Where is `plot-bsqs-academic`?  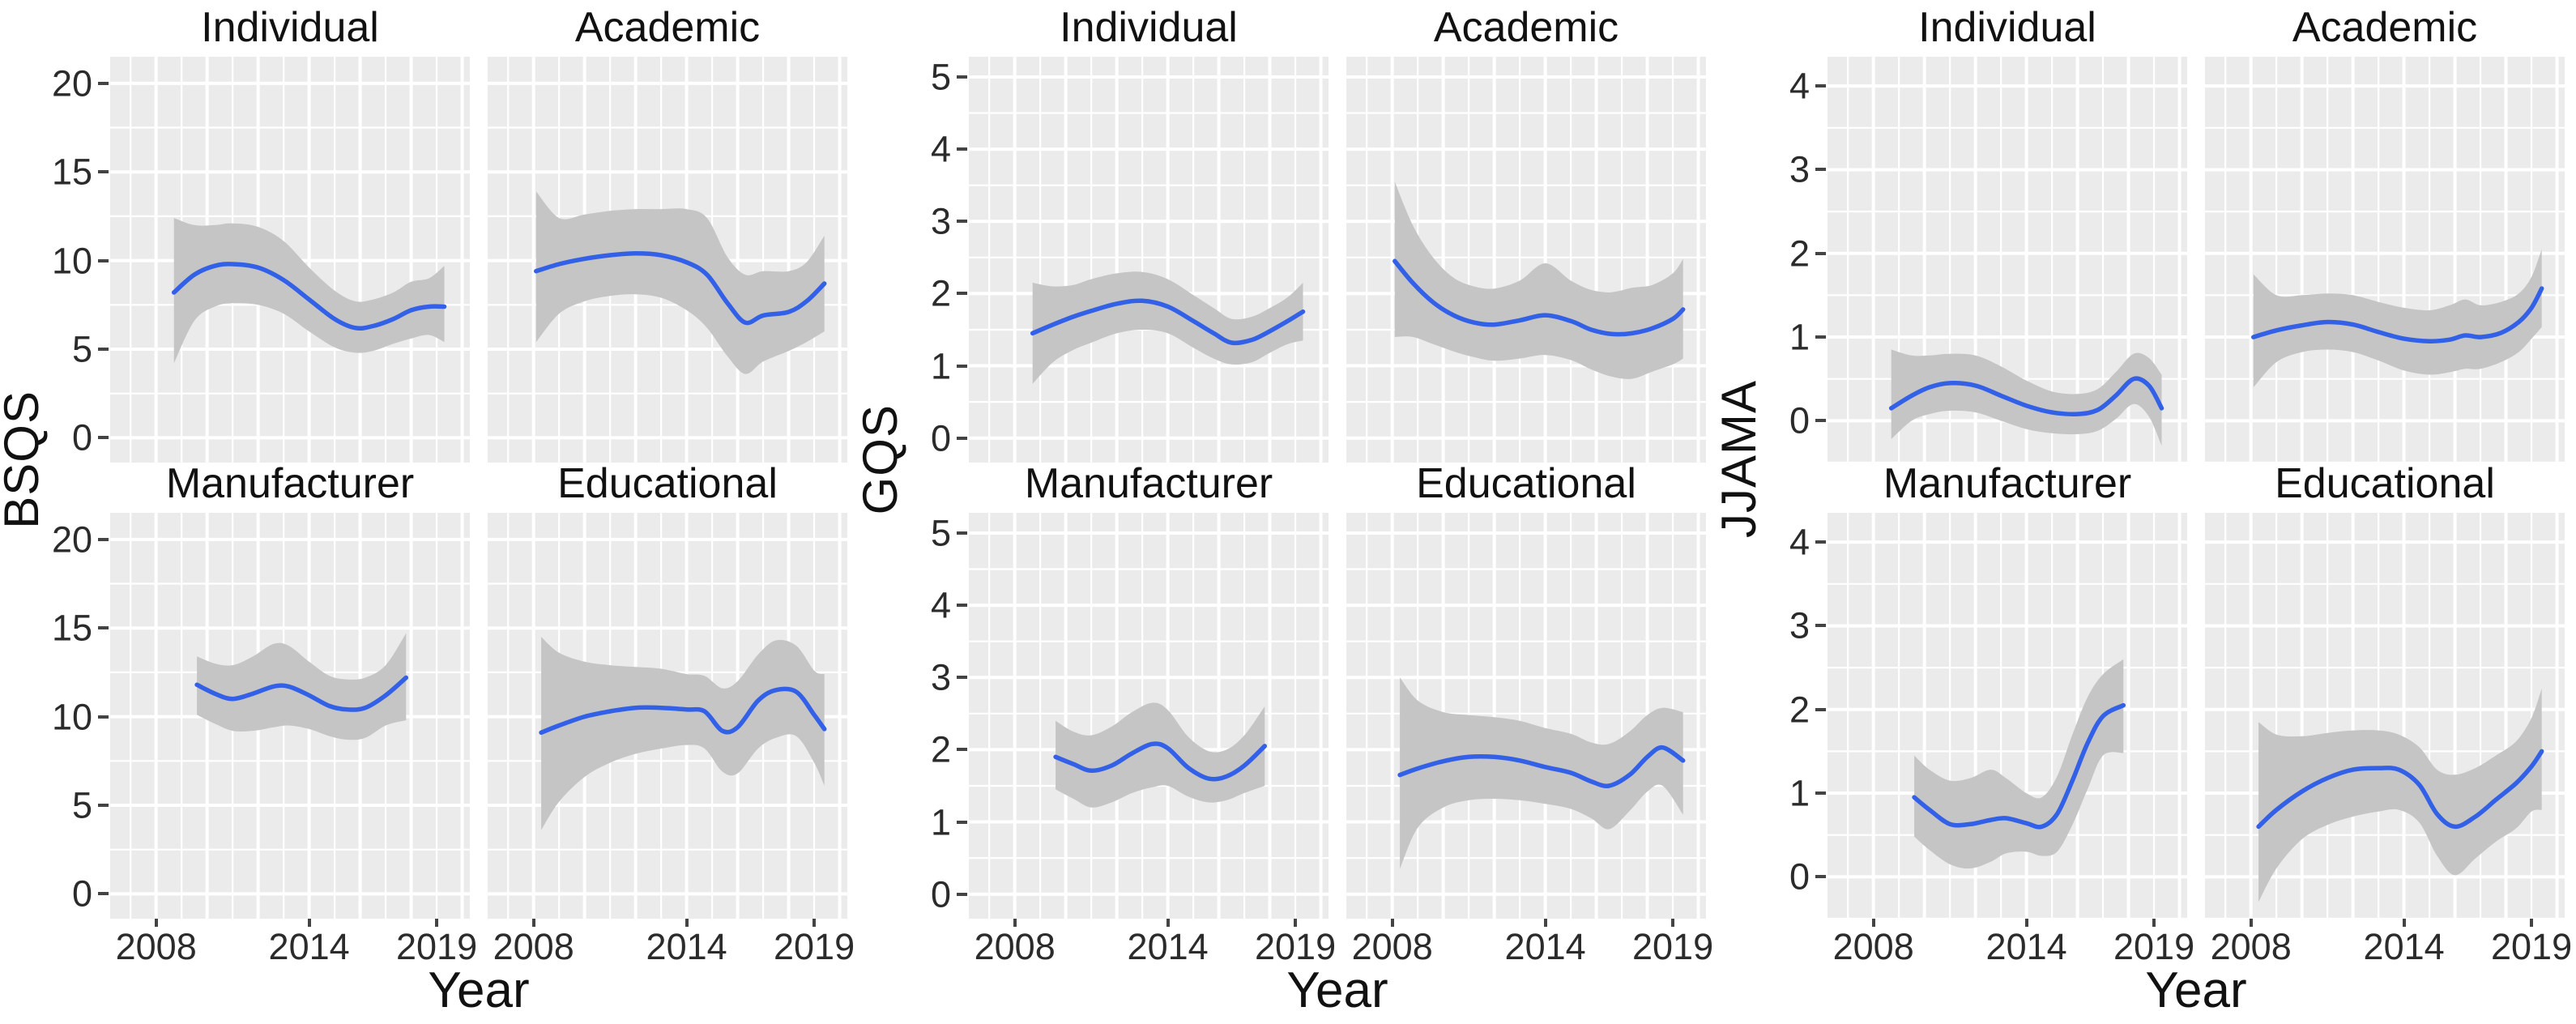
plot-bsqs-academic is located at coordinates (667, 260).